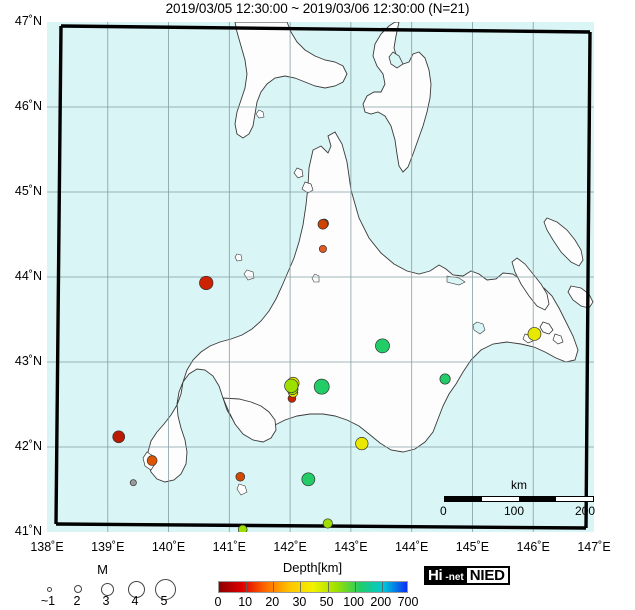  What do you see at coordinates (456, 575) in the screenshot?
I see `logo-net-text: -net` at bounding box center [456, 575].